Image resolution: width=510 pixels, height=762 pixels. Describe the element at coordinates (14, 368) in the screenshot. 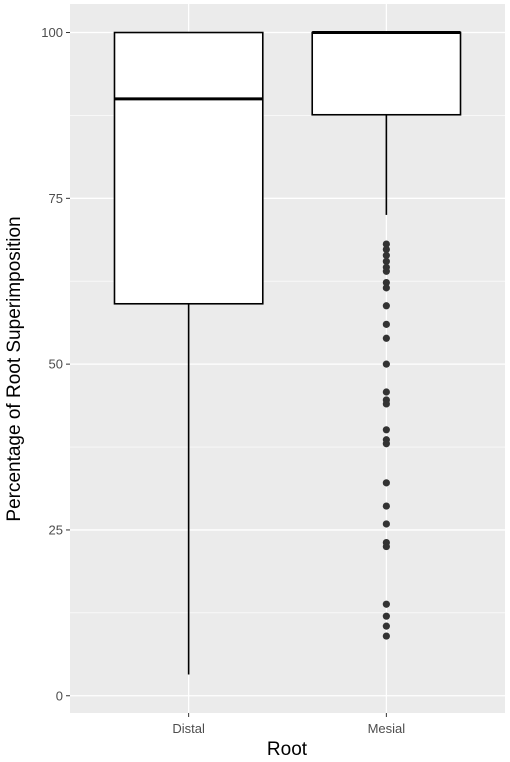

I see `y-axis-title: Percentage of Root Superimposition` at that location.